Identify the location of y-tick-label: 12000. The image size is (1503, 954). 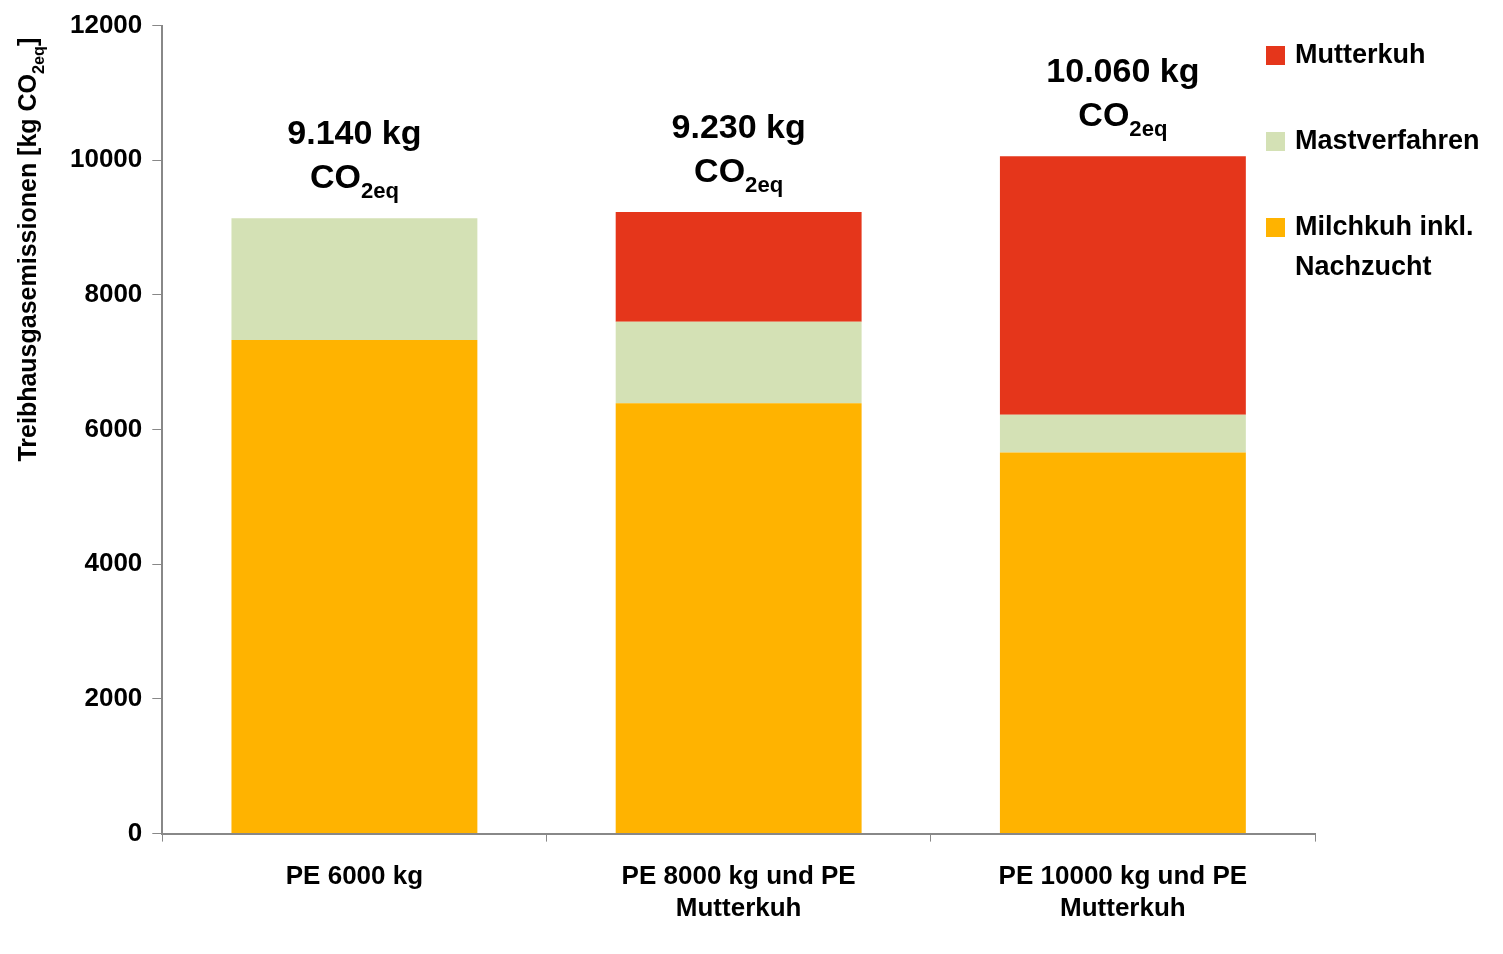
(106, 23).